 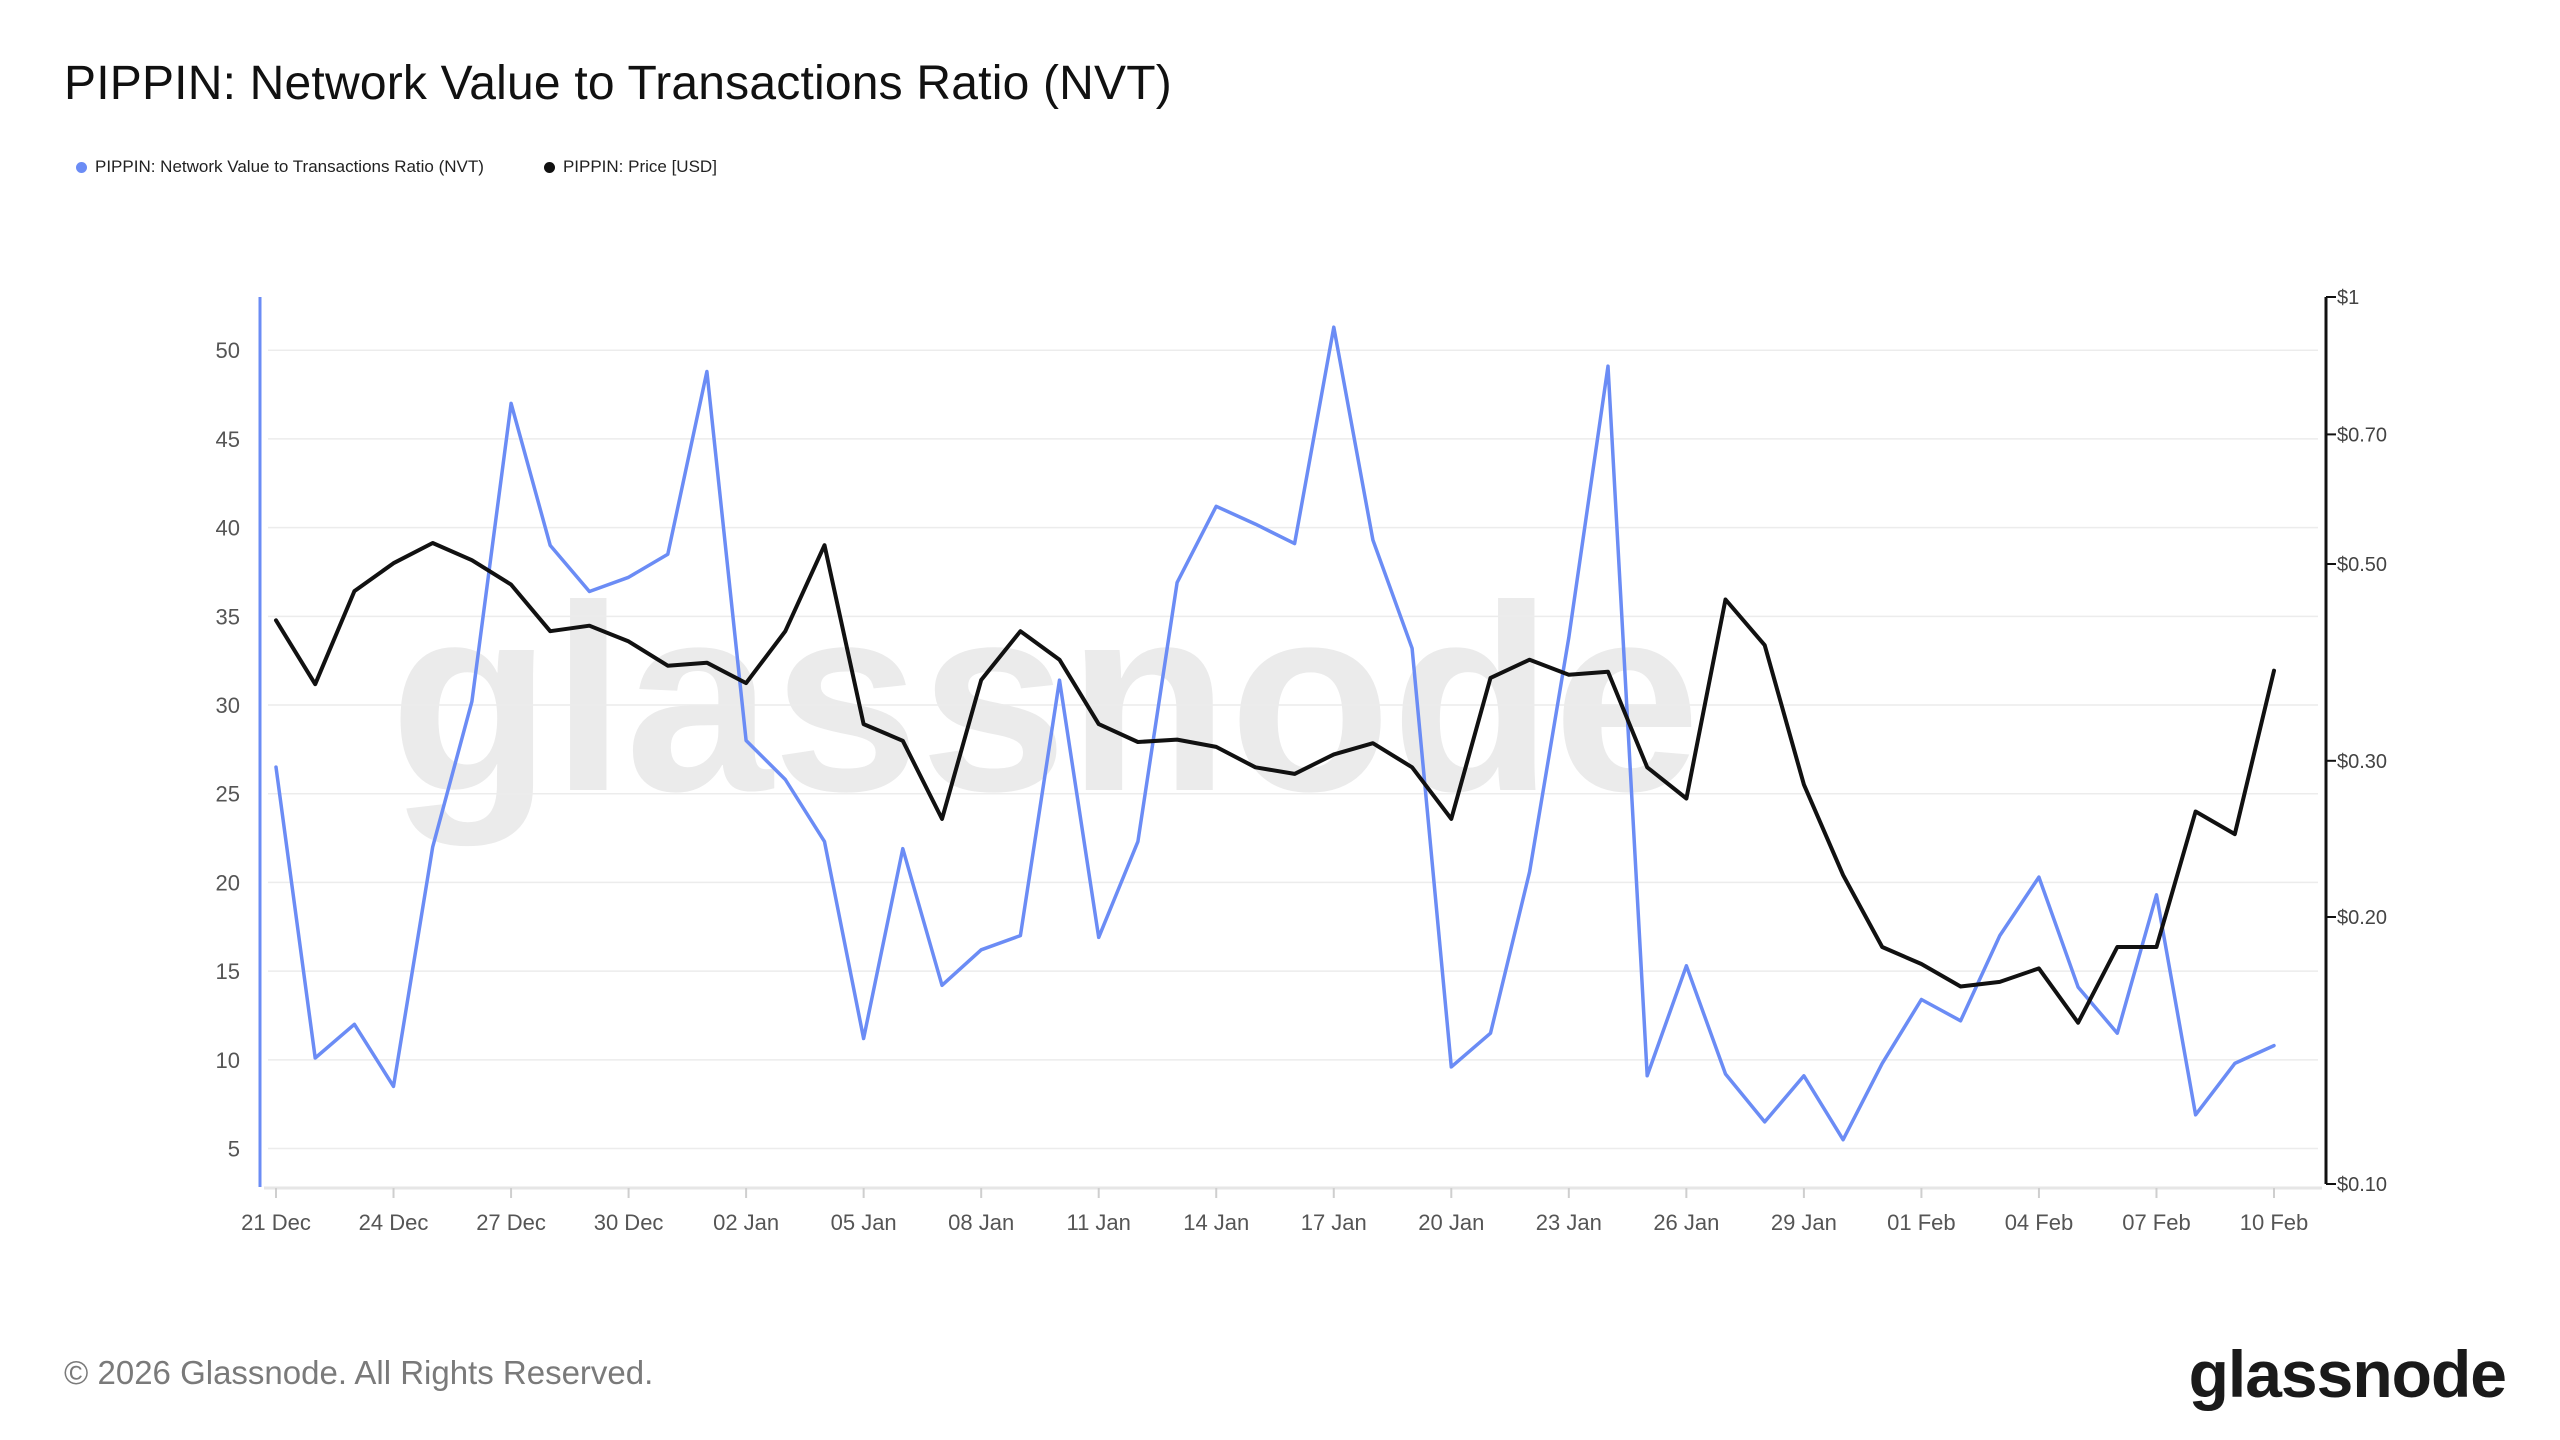 I want to click on legend-item-price: PIPPIN: Price [USD], so click(x=630, y=167).